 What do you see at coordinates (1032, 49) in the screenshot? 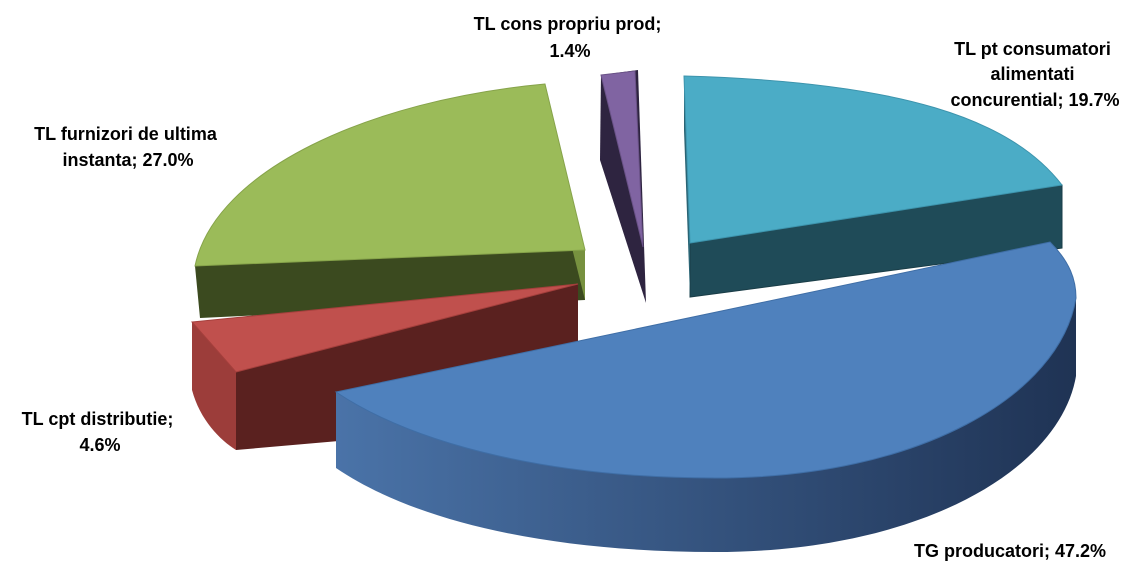
I see `slice-label-line: TL pt consumatori` at bounding box center [1032, 49].